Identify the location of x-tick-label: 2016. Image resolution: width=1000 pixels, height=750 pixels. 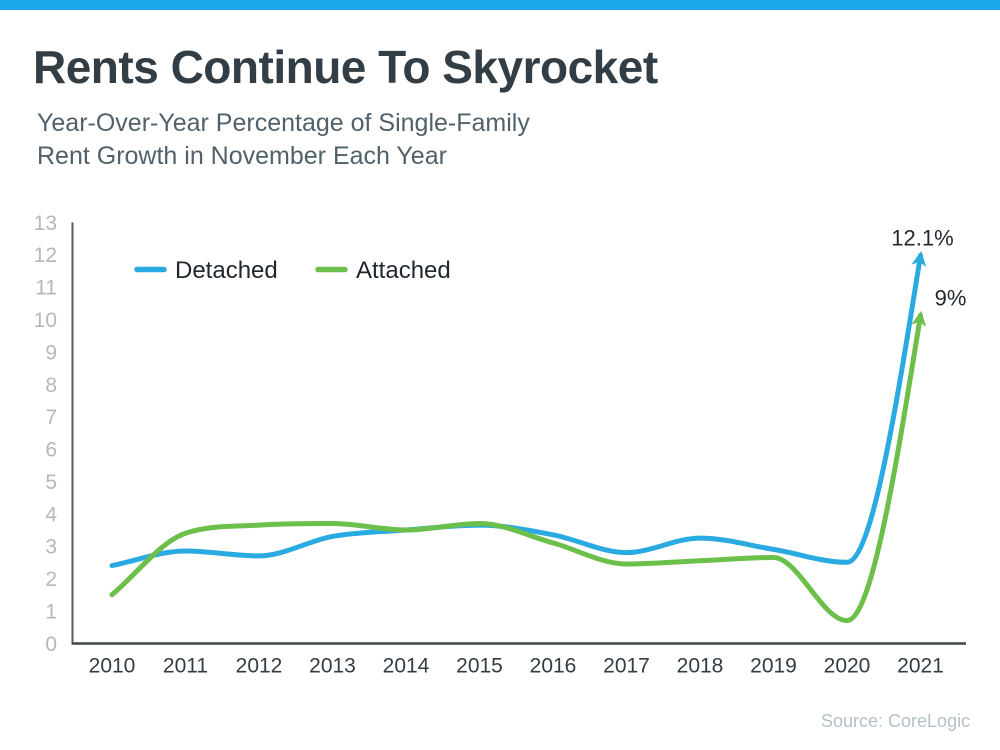
(553, 666).